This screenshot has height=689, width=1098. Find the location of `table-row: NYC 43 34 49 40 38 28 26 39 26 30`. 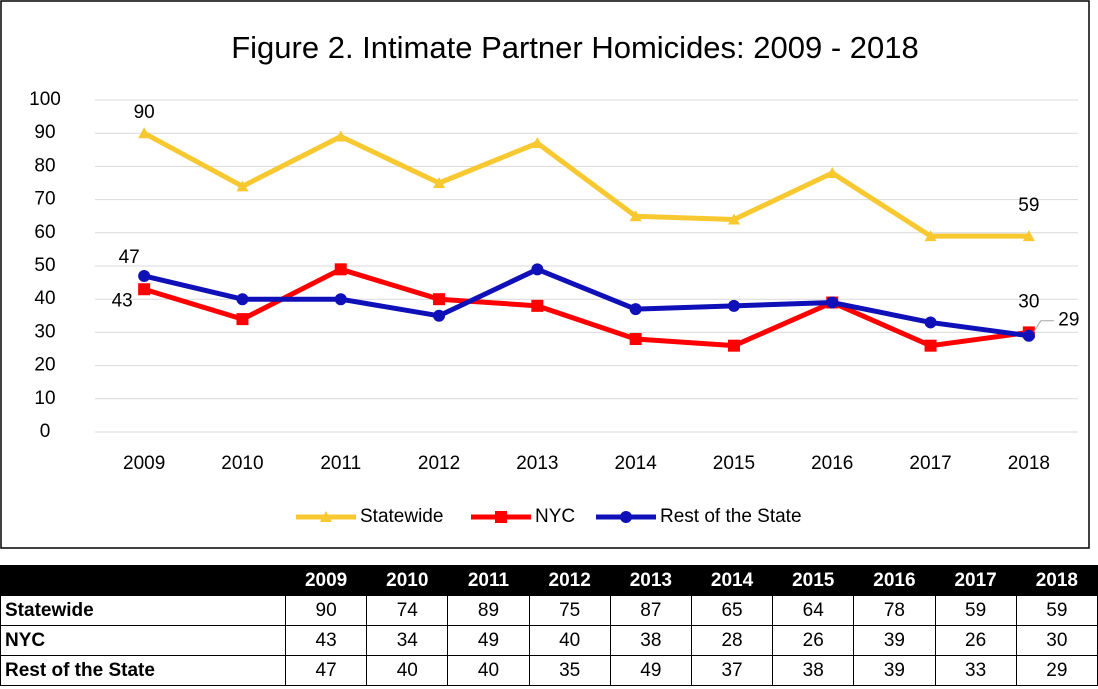

table-row: NYC 43 34 49 40 38 28 26 39 26 30 is located at coordinates (549, 640).